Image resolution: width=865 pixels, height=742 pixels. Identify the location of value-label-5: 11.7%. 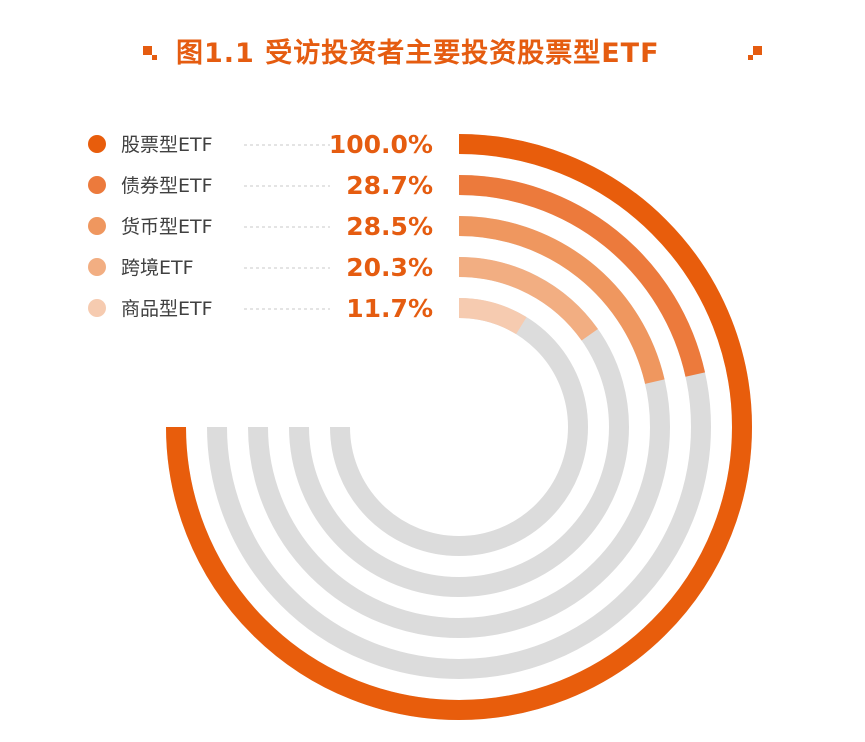
(389, 308).